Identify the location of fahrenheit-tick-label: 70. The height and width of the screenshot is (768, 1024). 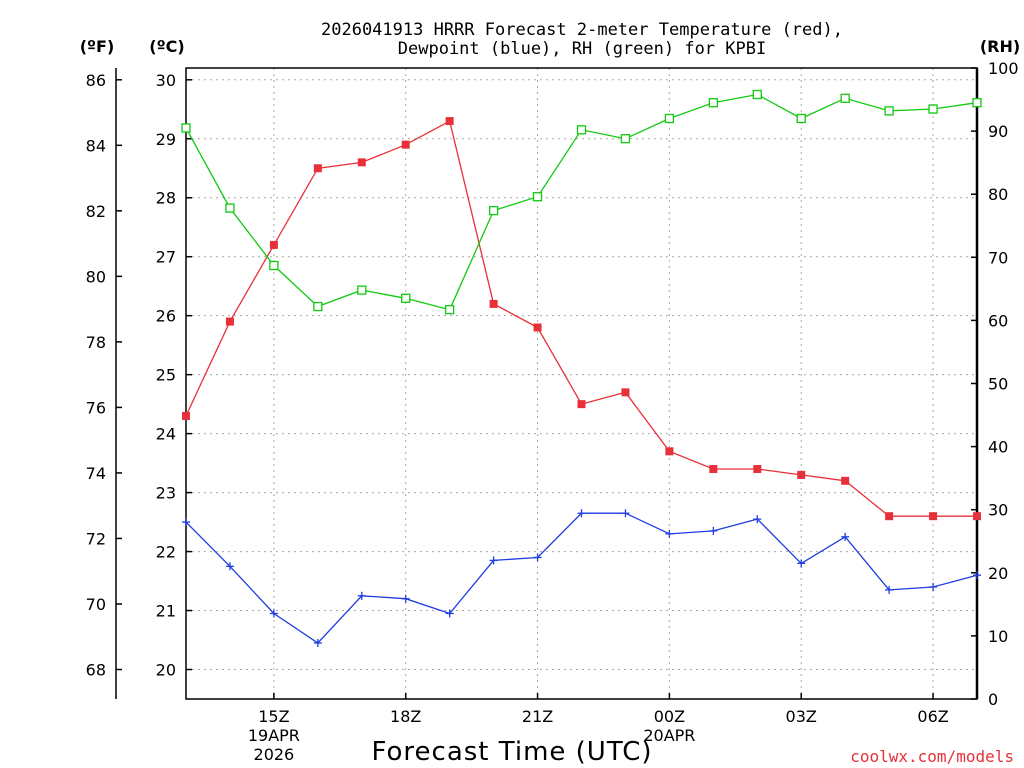
(96, 604).